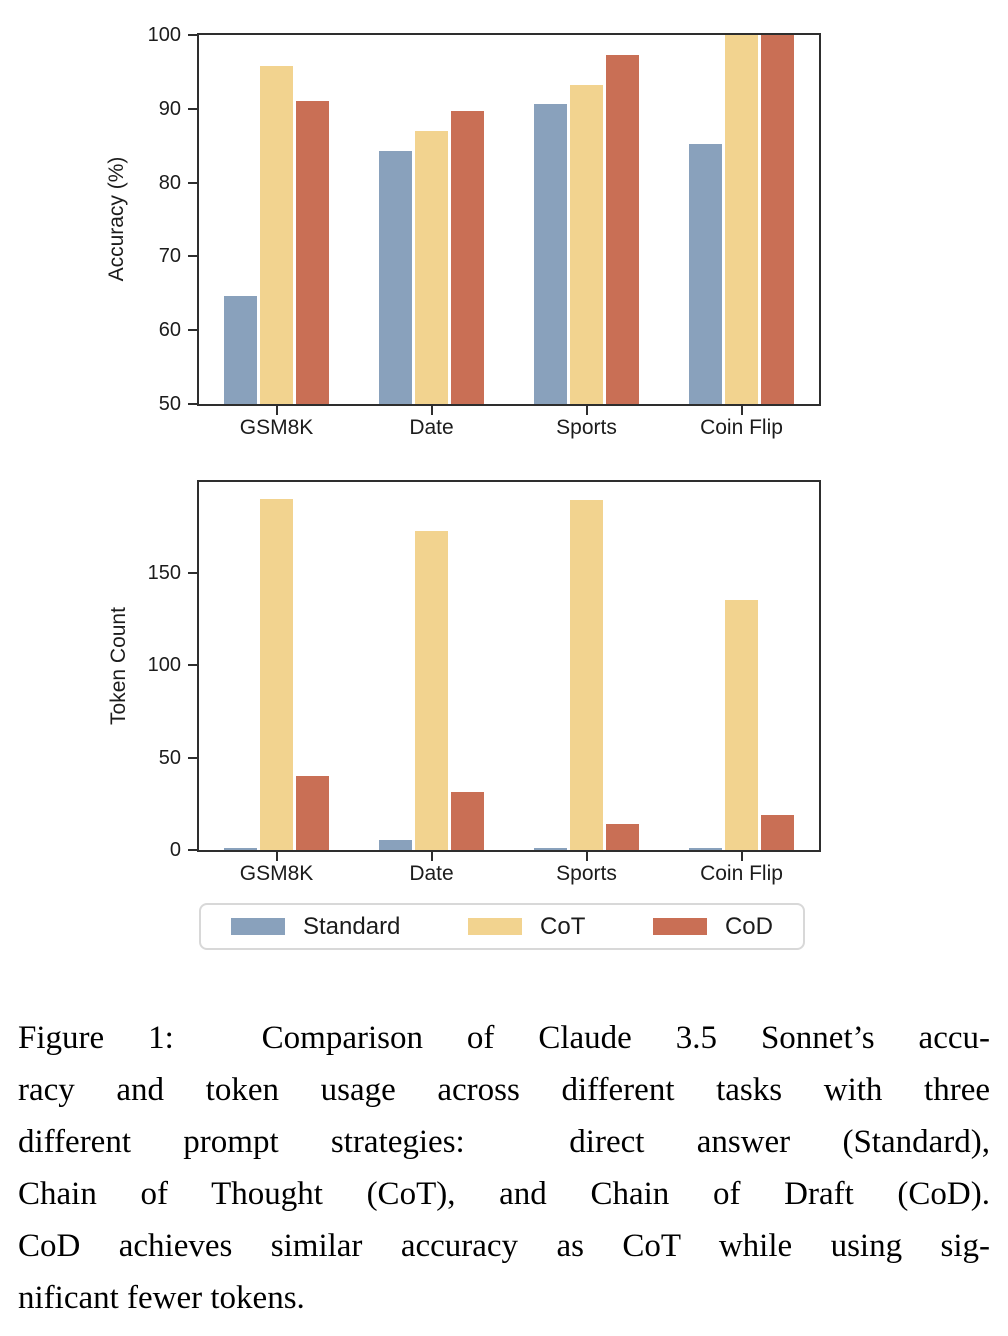  Describe the element at coordinates (175, 850) in the screenshot. I see `y-tick-label: 0` at that location.